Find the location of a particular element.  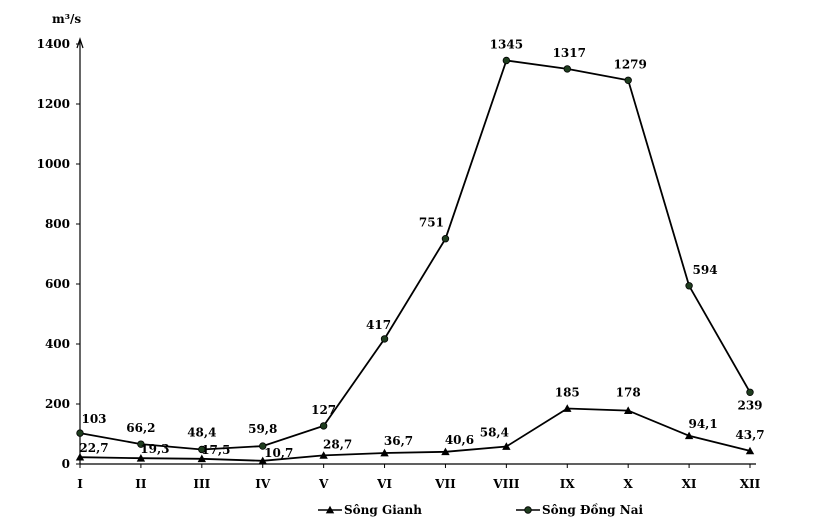

song-gianh-data-label: 17,5 is located at coordinates (215, 450).